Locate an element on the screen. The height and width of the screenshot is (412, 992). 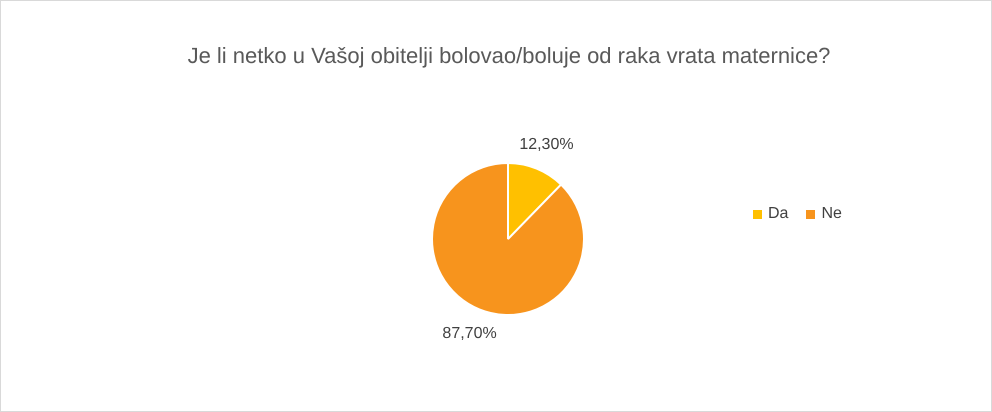
data-label: 12,30% is located at coordinates (546, 144).